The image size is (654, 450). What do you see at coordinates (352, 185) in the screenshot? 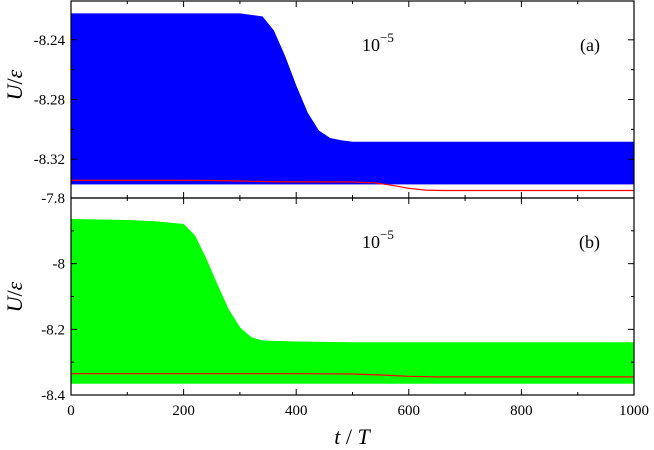
I see `mean-energy-line-a` at bounding box center [352, 185].